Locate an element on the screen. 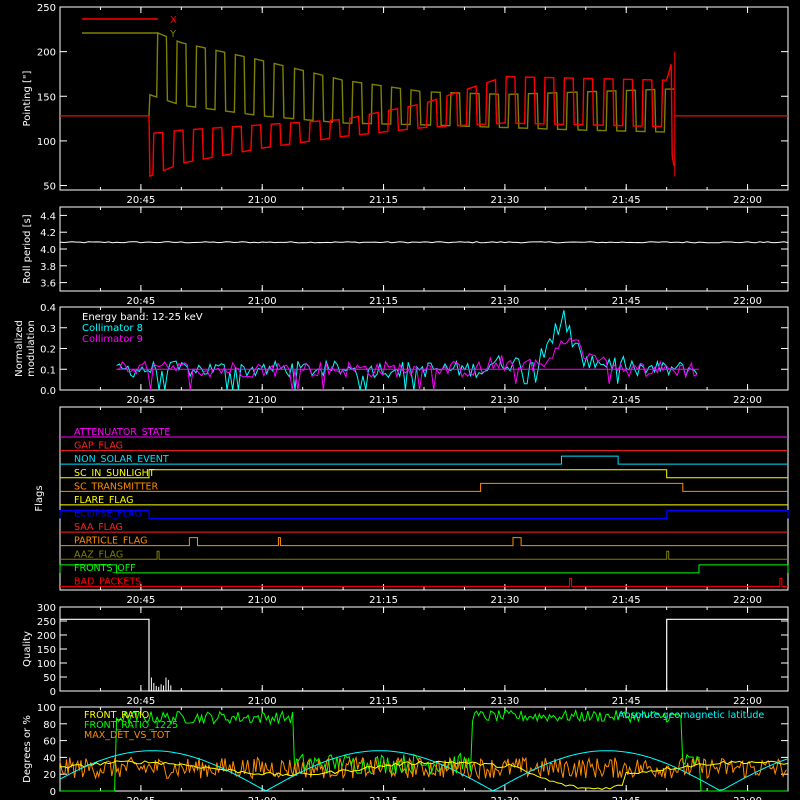  flag-label-attenuator_state: ATTENUATOR_STATE is located at coordinates (122, 432).